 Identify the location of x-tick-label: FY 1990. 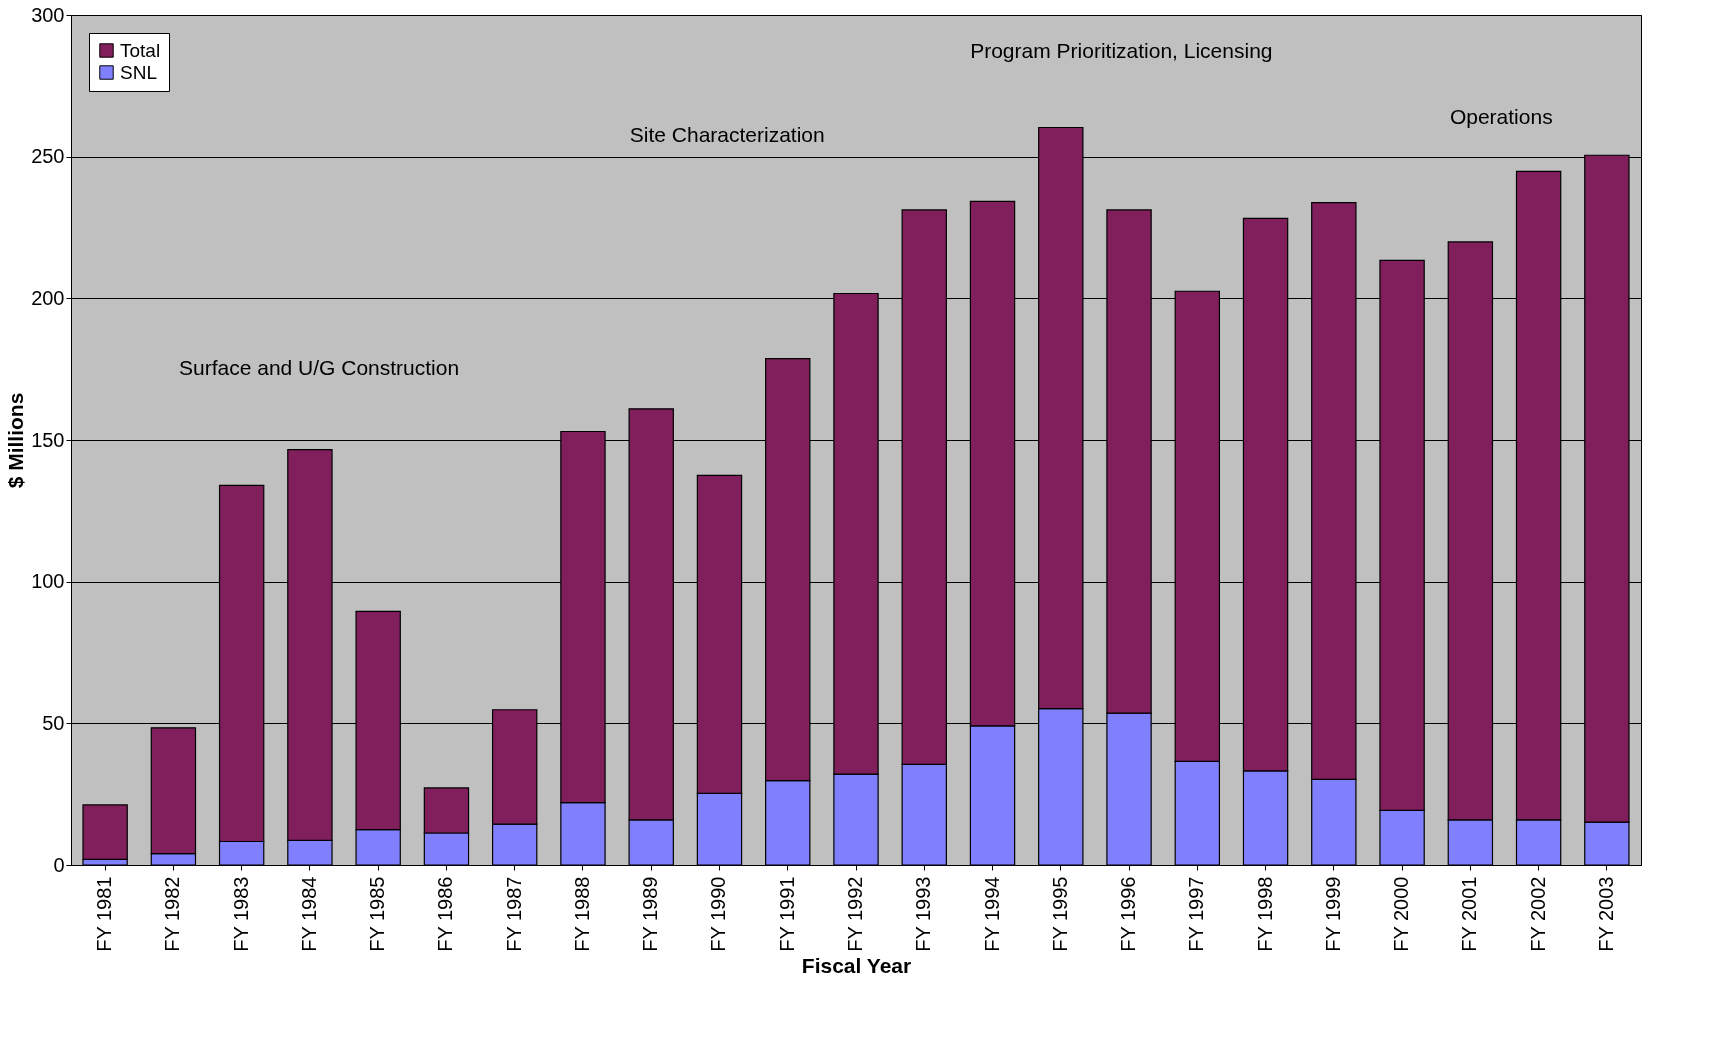
(718, 914).